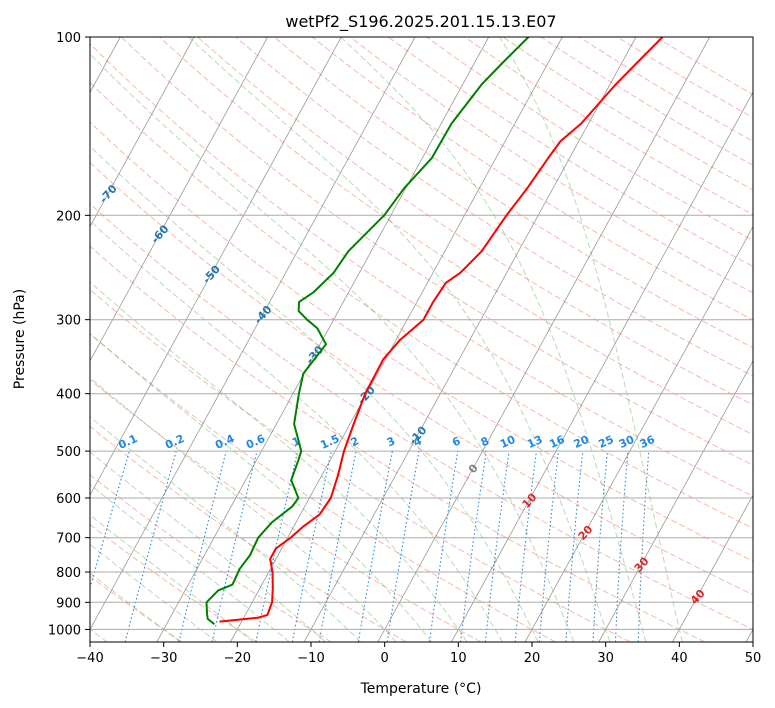 The width and height of the screenshot is (775, 708). I want to click on x-tick-label: −20, so click(237, 658).